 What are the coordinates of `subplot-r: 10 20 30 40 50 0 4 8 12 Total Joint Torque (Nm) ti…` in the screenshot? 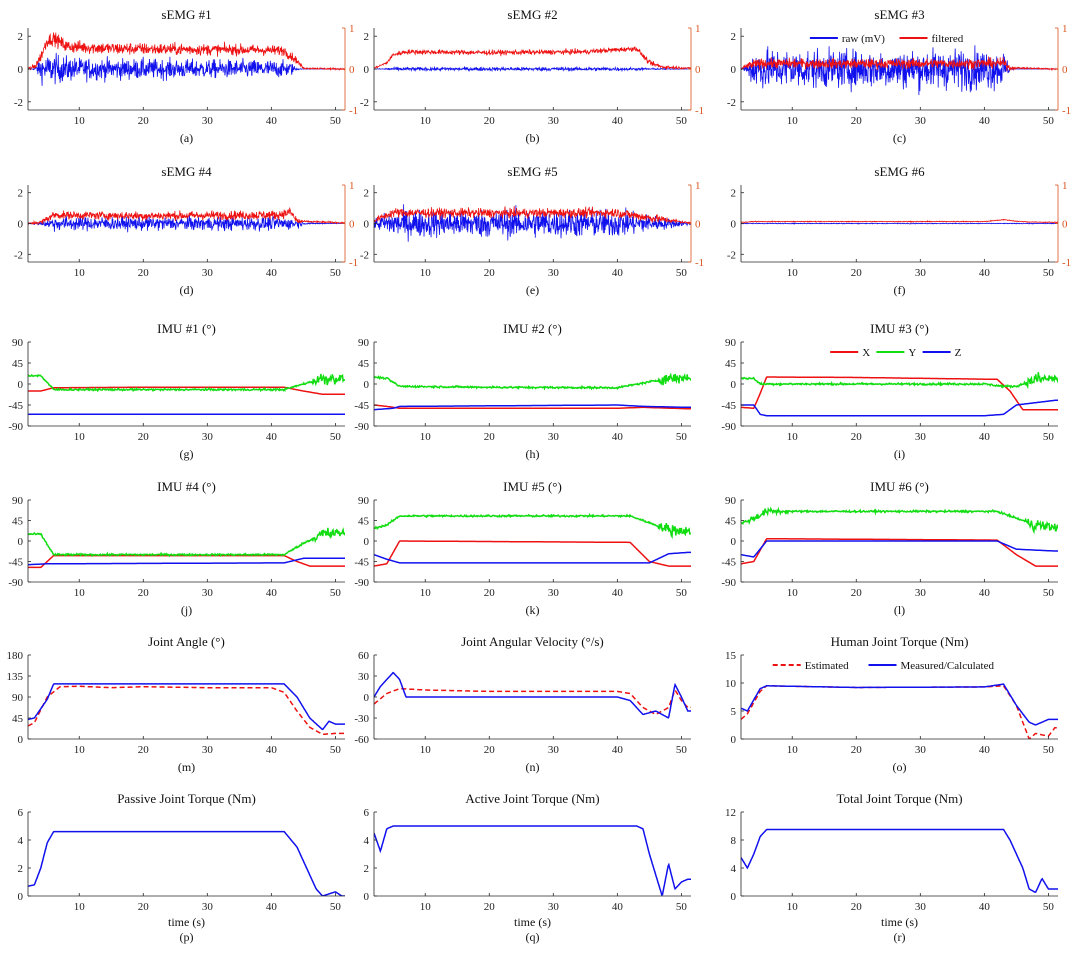 It's located at (891, 867).